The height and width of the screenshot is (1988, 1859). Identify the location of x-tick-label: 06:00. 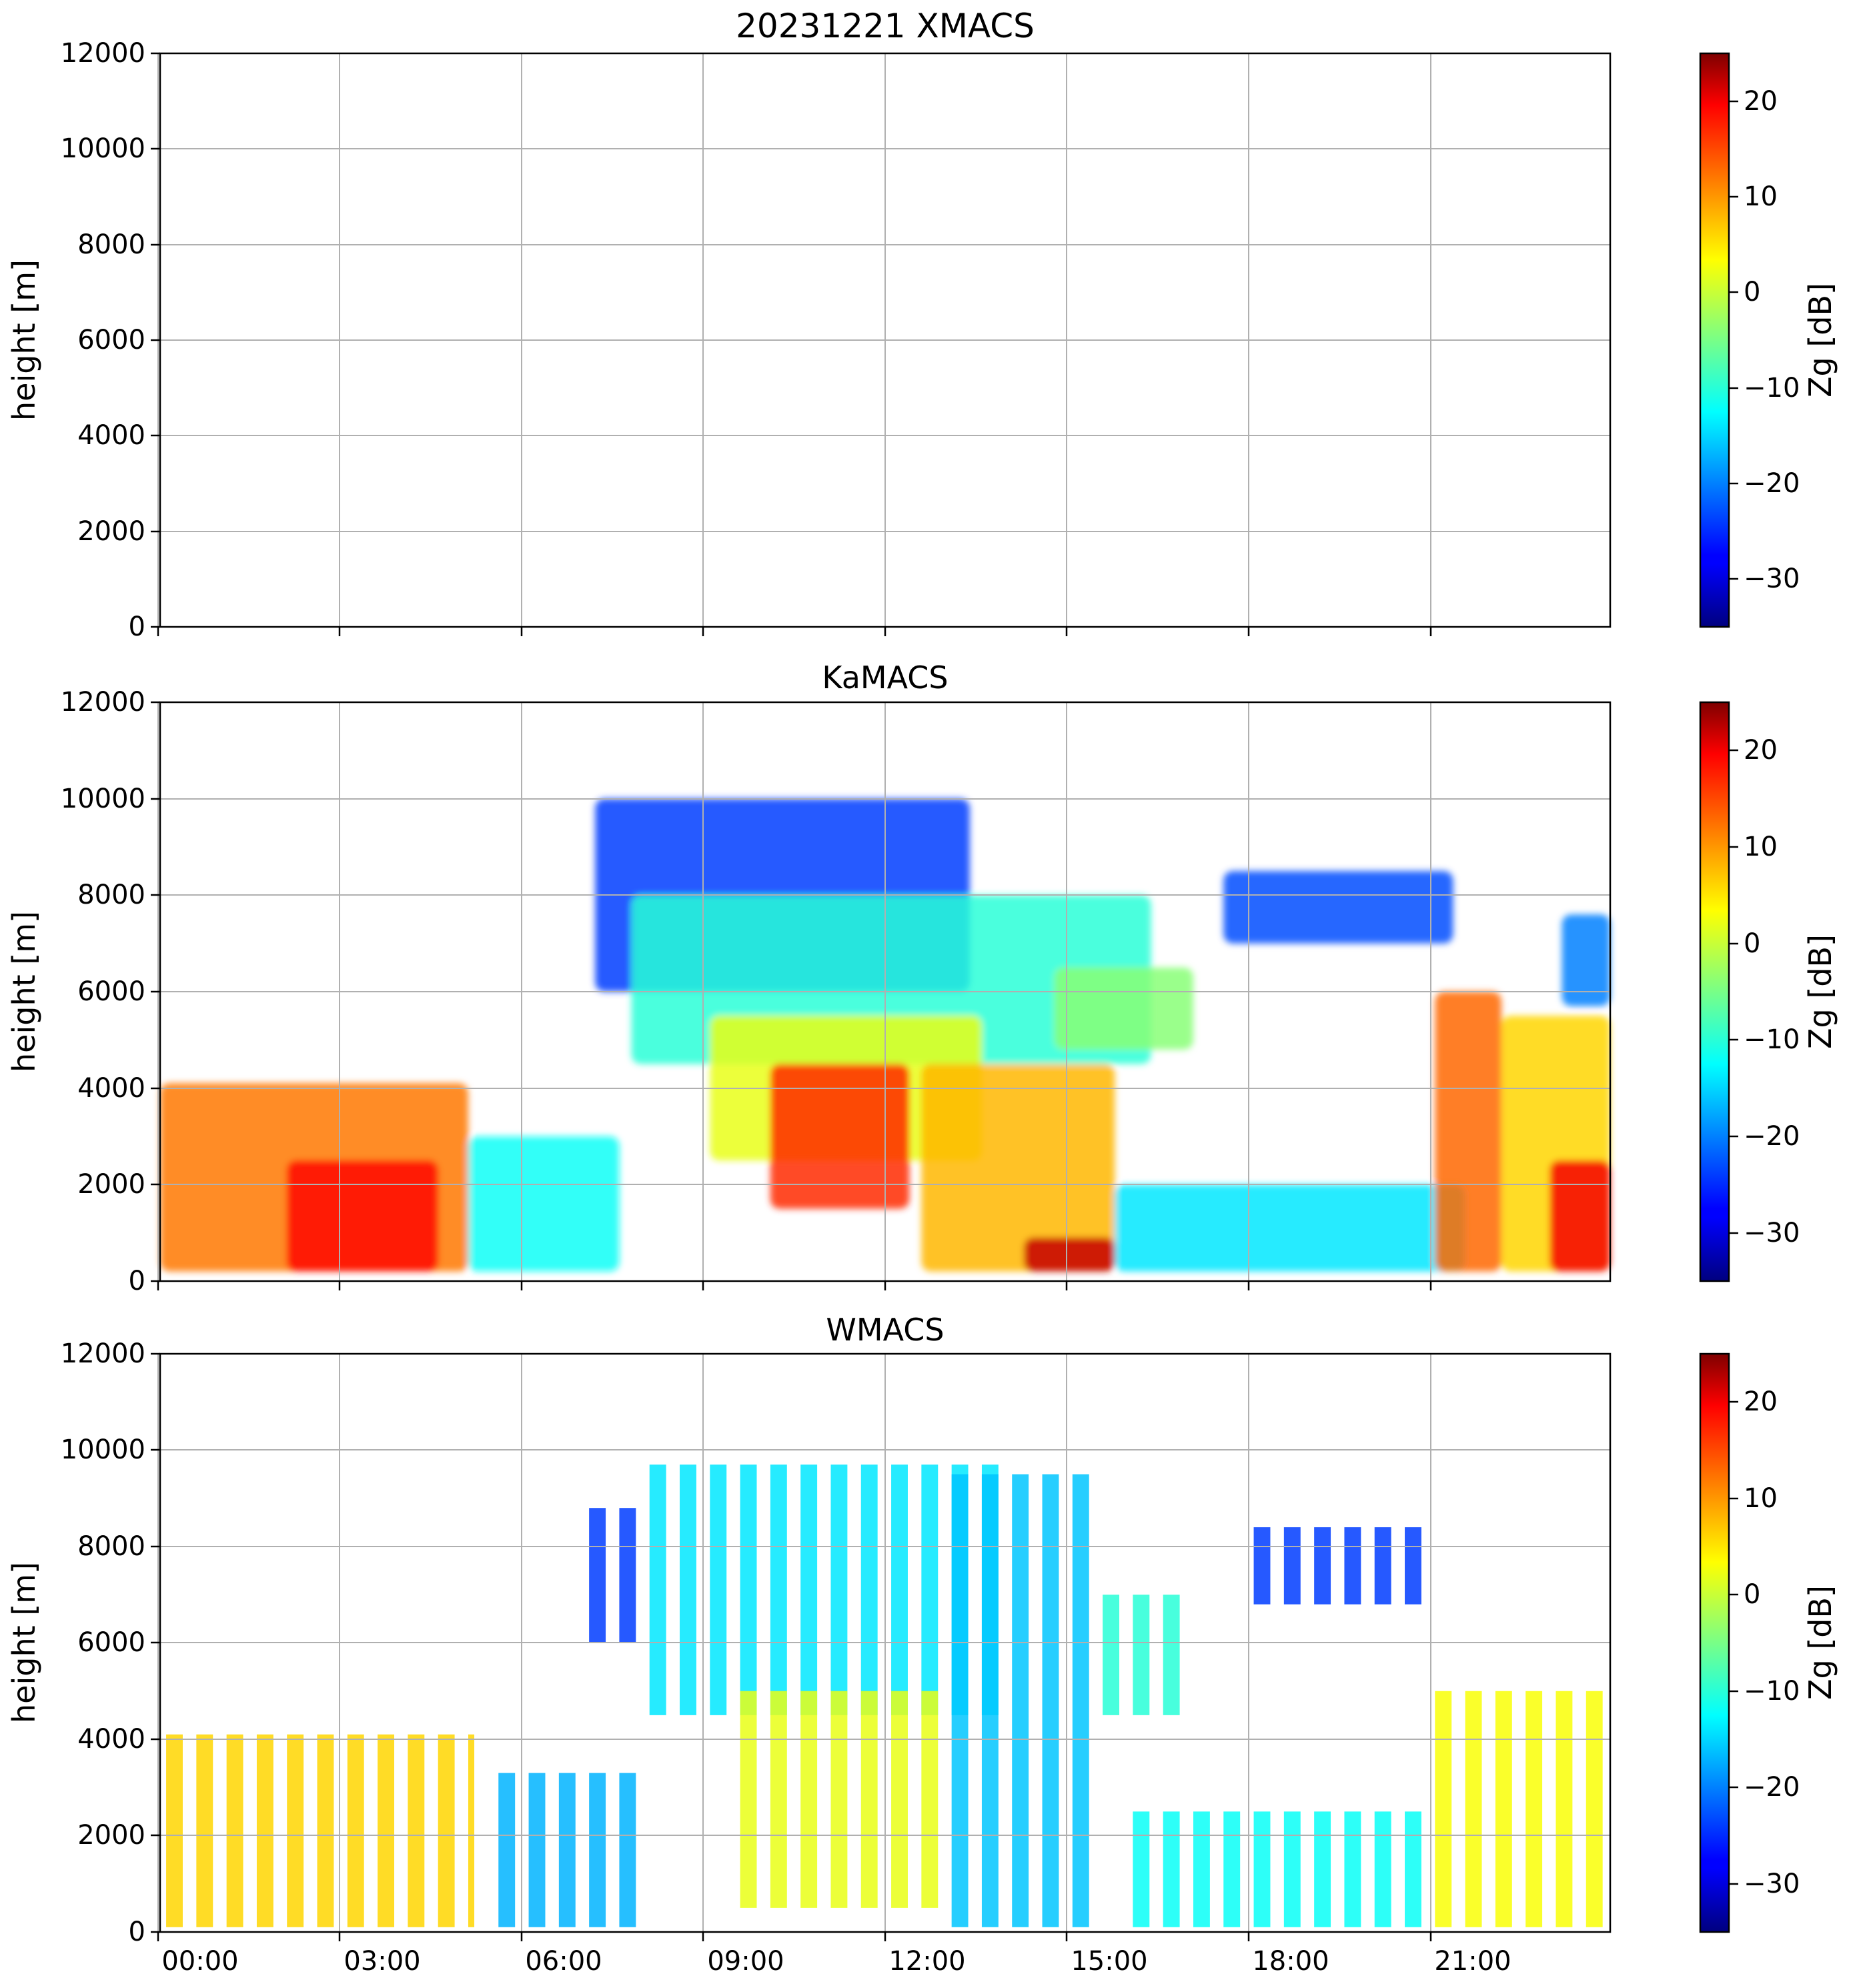
(563, 1961).